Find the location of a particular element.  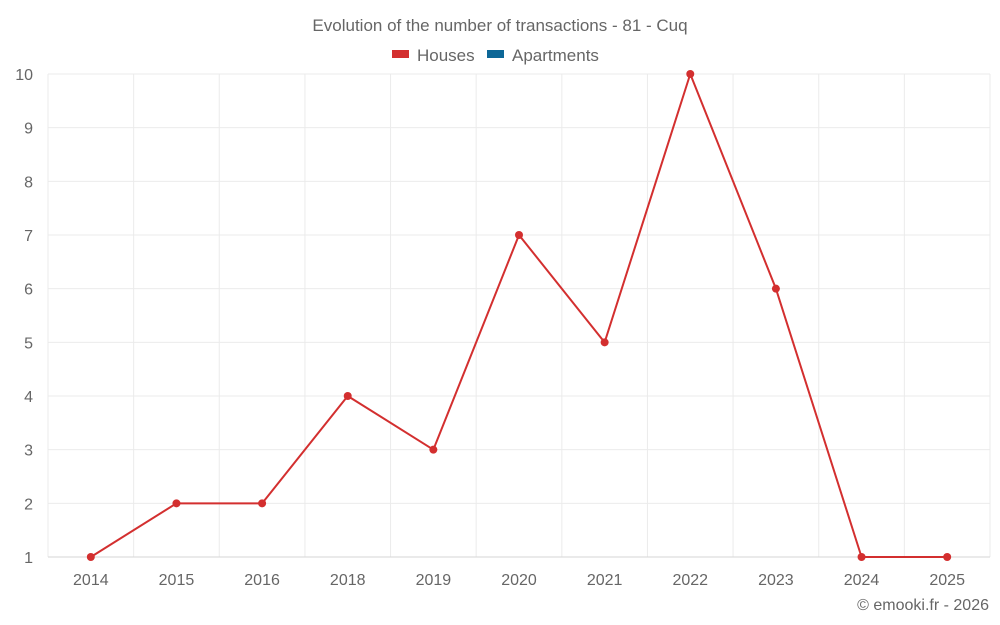

y-tick-label: 3 is located at coordinates (28, 451).